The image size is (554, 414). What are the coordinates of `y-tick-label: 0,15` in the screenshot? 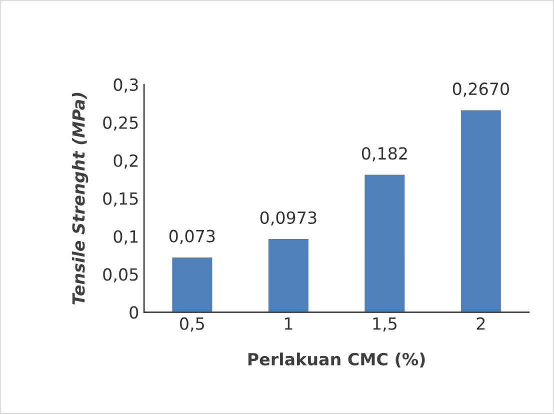 It's located at (120, 199).